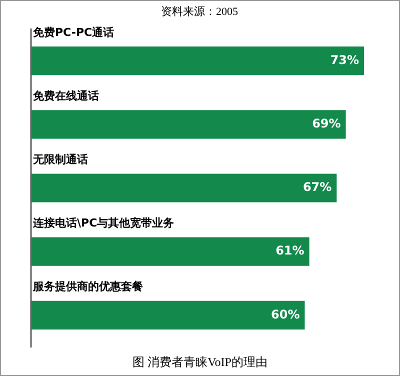 The height and width of the screenshot is (376, 400). What do you see at coordinates (60, 159) in the screenshot?
I see `y-tick-label: 无限制通话` at bounding box center [60, 159].